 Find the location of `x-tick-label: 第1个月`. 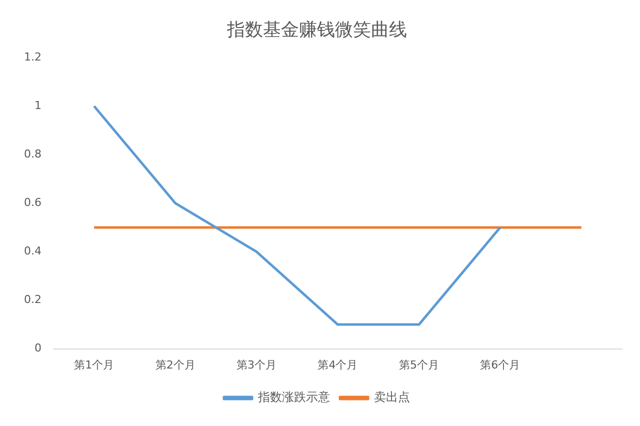

x-tick-label: 第1个月 is located at coordinates (94, 365).